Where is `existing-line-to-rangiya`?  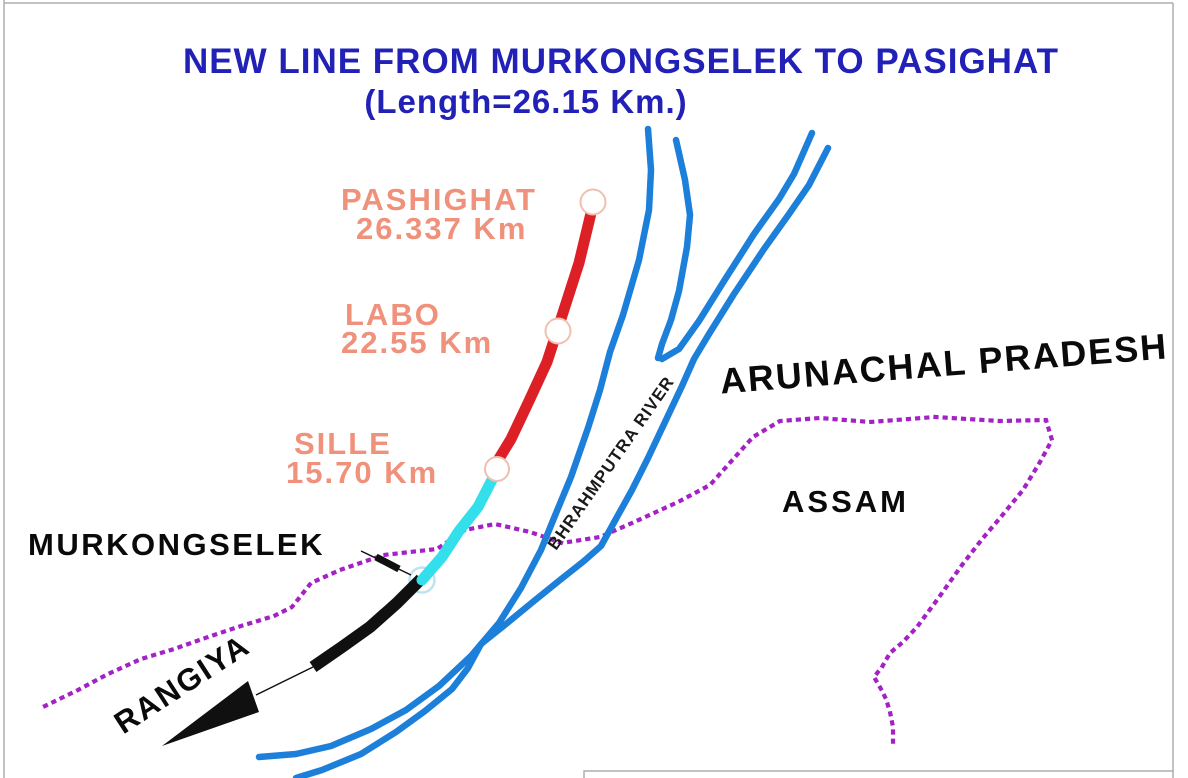
existing-line-to-rangiya is located at coordinates (367, 623).